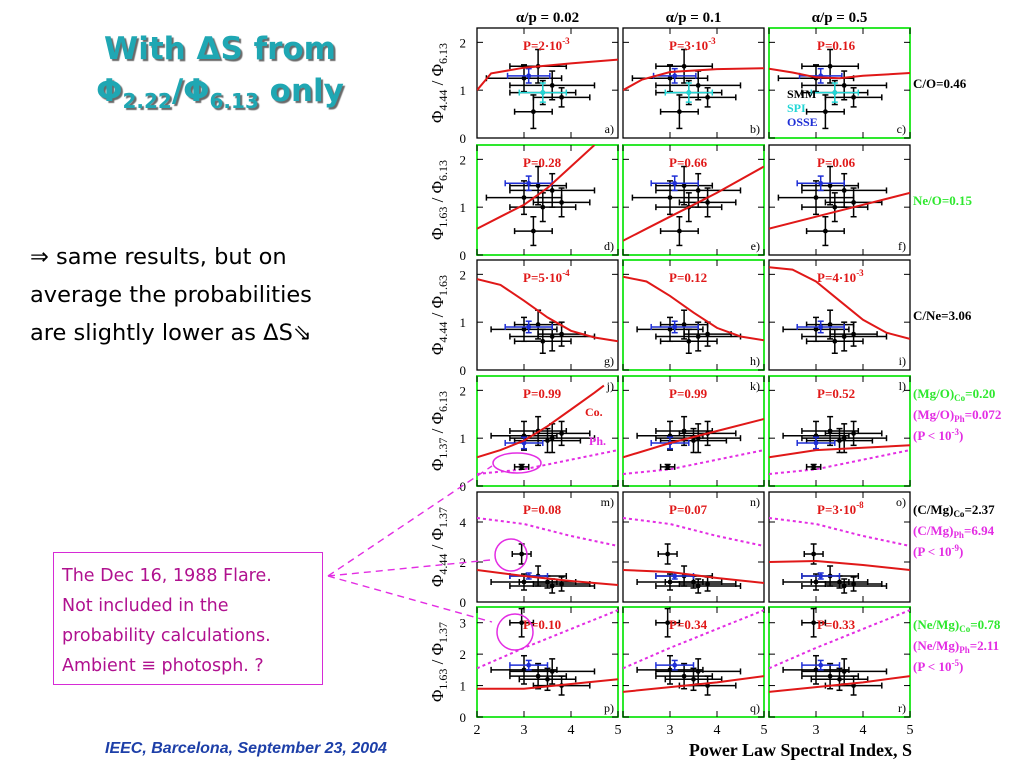  I want to click on x-tick-label: 5, so click(618, 730).